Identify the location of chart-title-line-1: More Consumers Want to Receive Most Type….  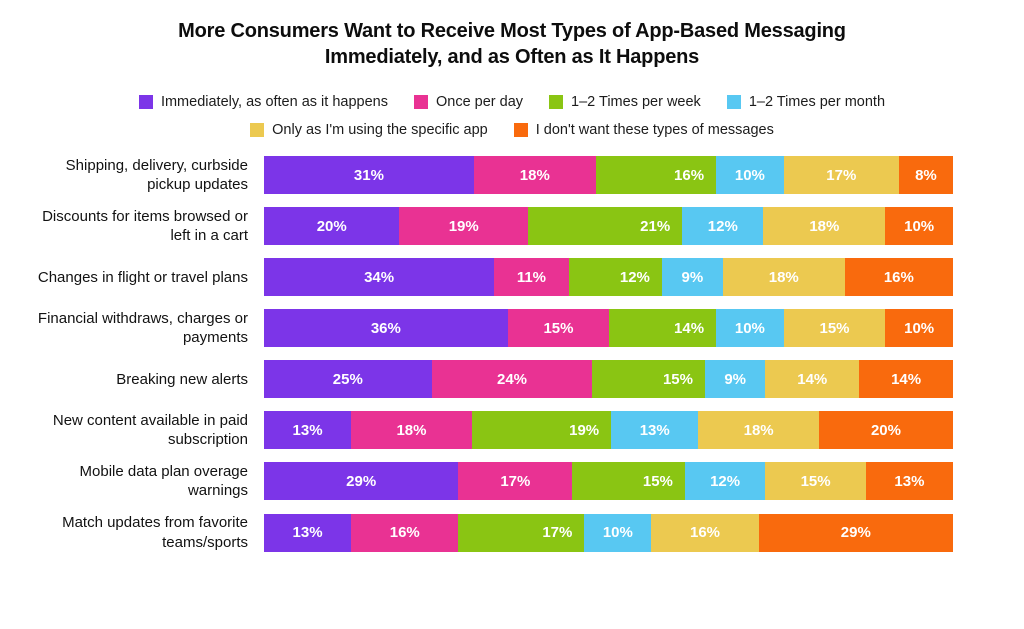
(512, 31).